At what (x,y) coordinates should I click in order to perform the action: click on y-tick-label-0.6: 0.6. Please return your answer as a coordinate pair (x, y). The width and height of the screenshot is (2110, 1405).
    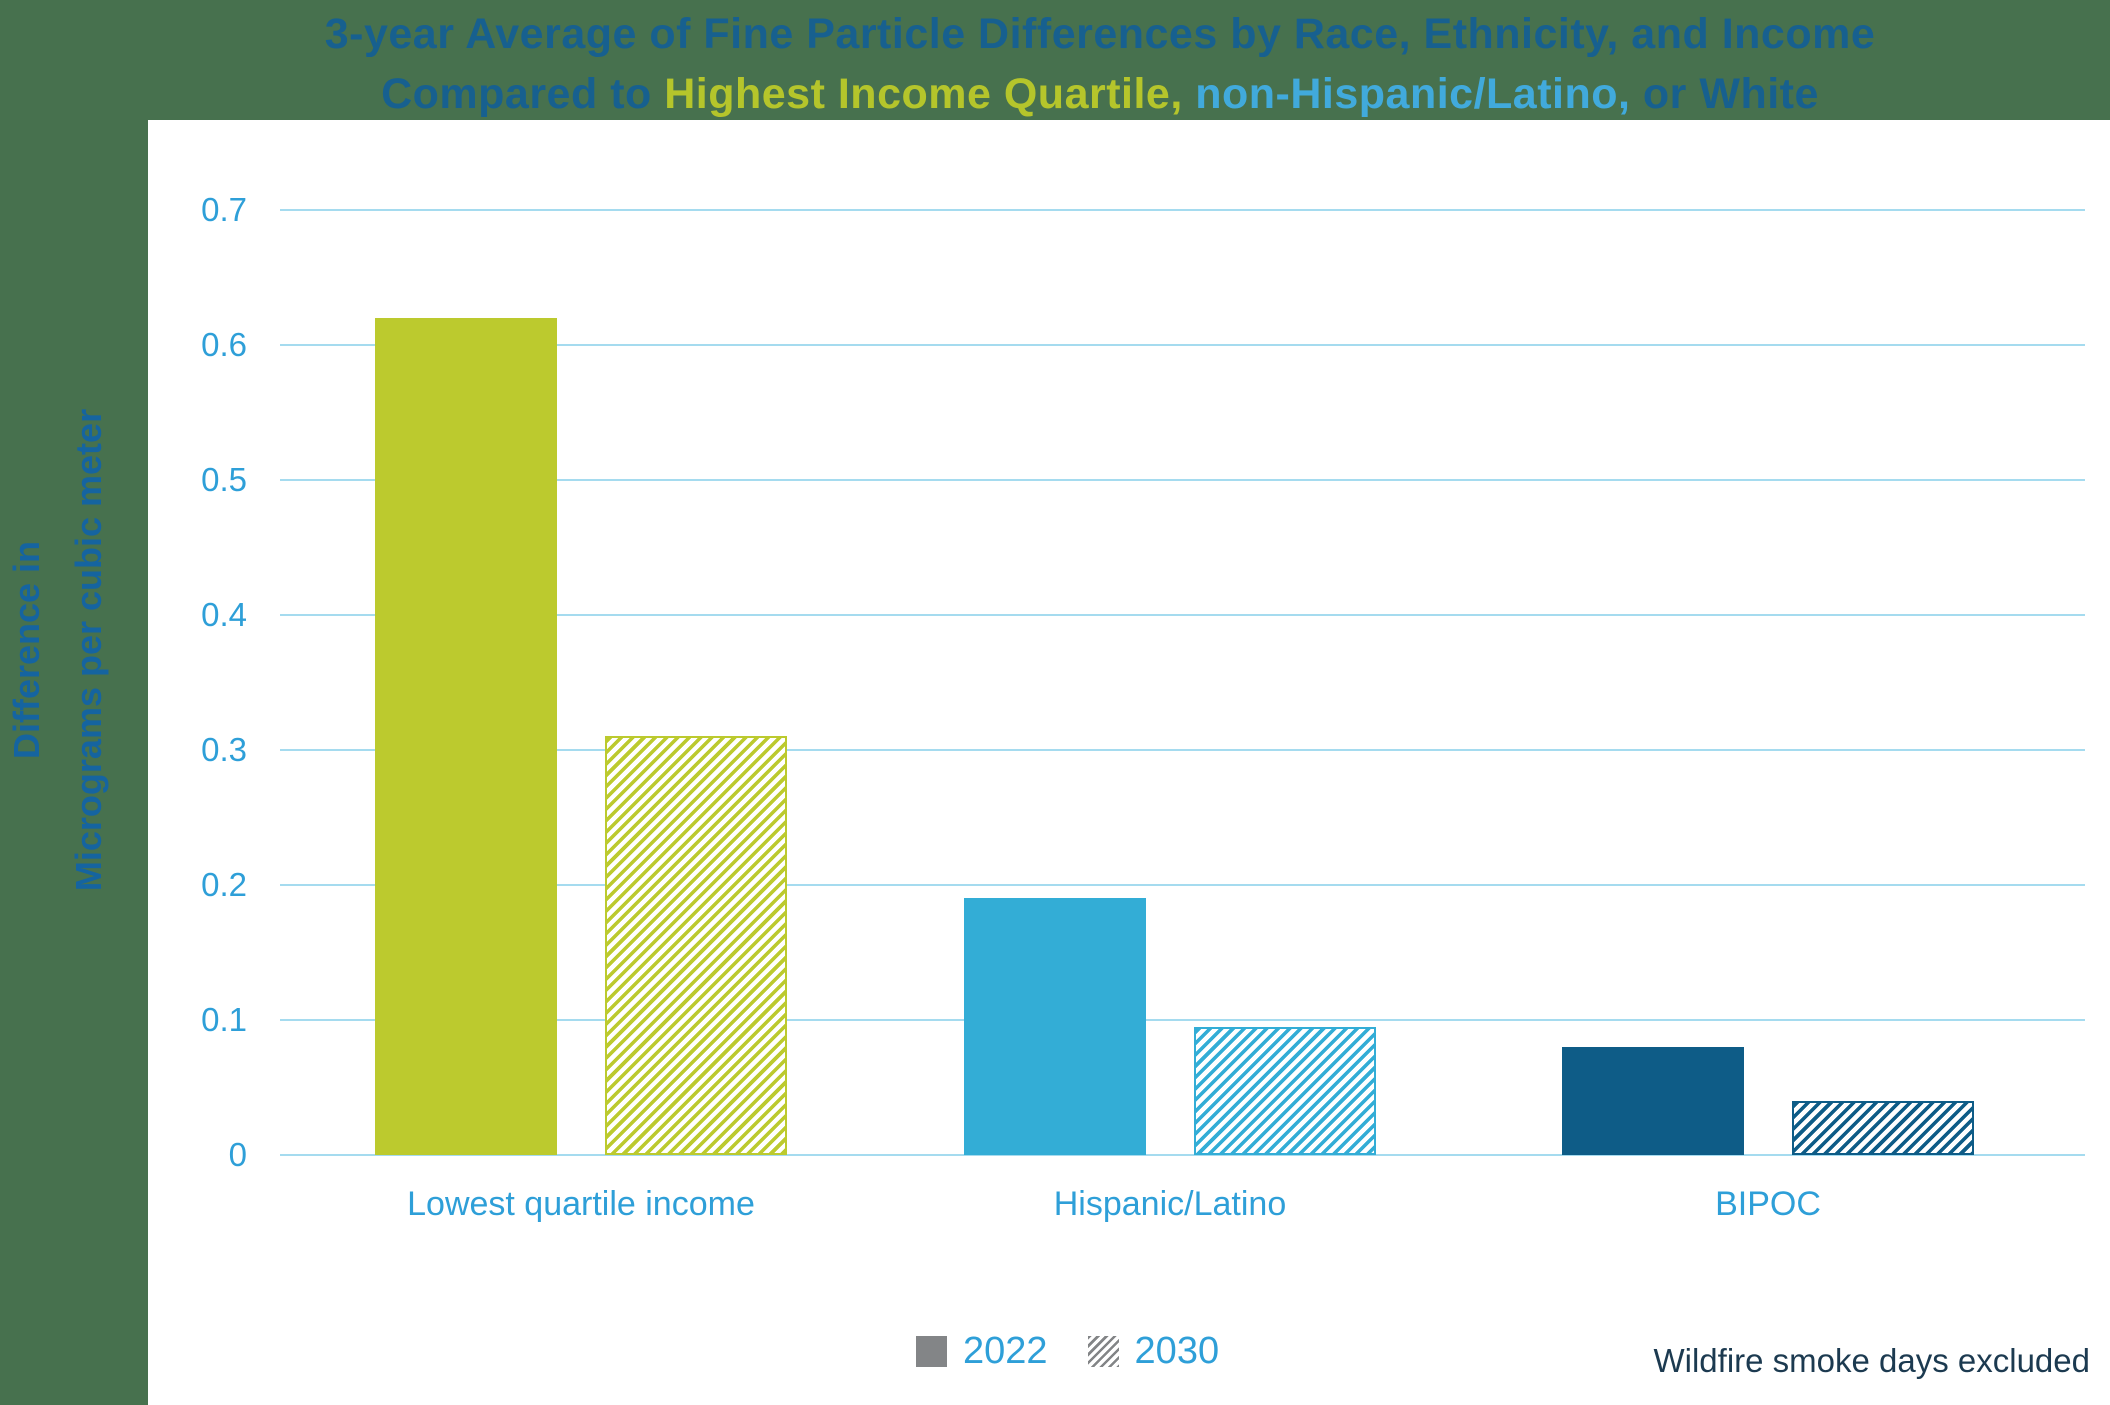
    Looking at the image, I should click on (224, 344).